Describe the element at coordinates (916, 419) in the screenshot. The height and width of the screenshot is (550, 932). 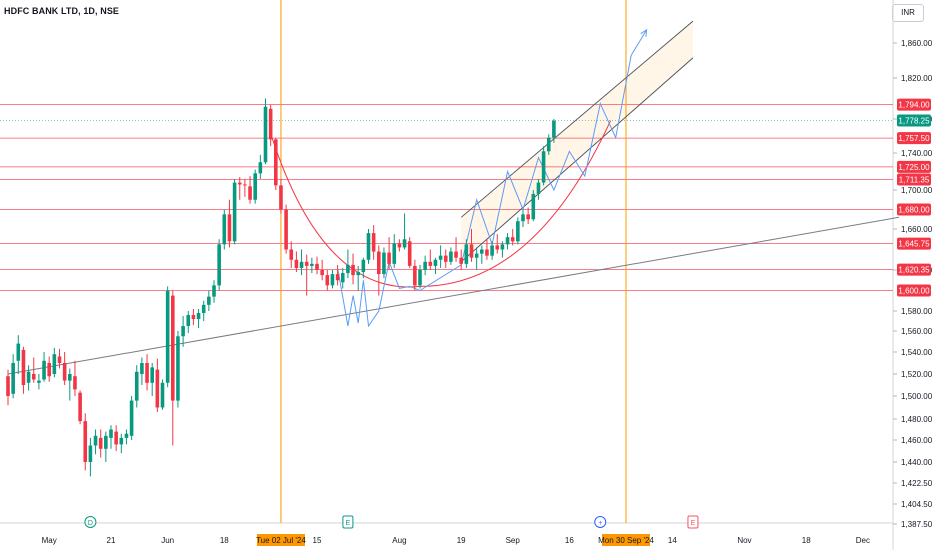
I see `y-tick-label: 1,480.00` at that location.